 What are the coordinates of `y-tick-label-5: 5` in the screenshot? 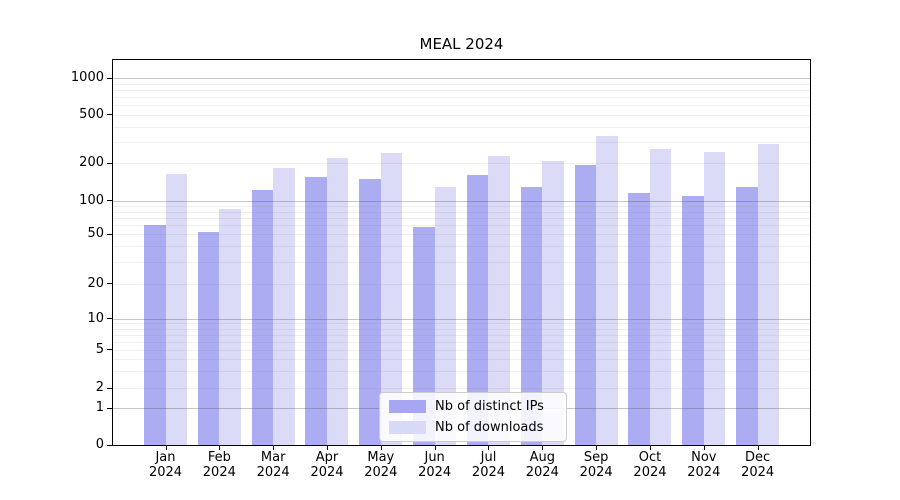 It's located at (99, 349).